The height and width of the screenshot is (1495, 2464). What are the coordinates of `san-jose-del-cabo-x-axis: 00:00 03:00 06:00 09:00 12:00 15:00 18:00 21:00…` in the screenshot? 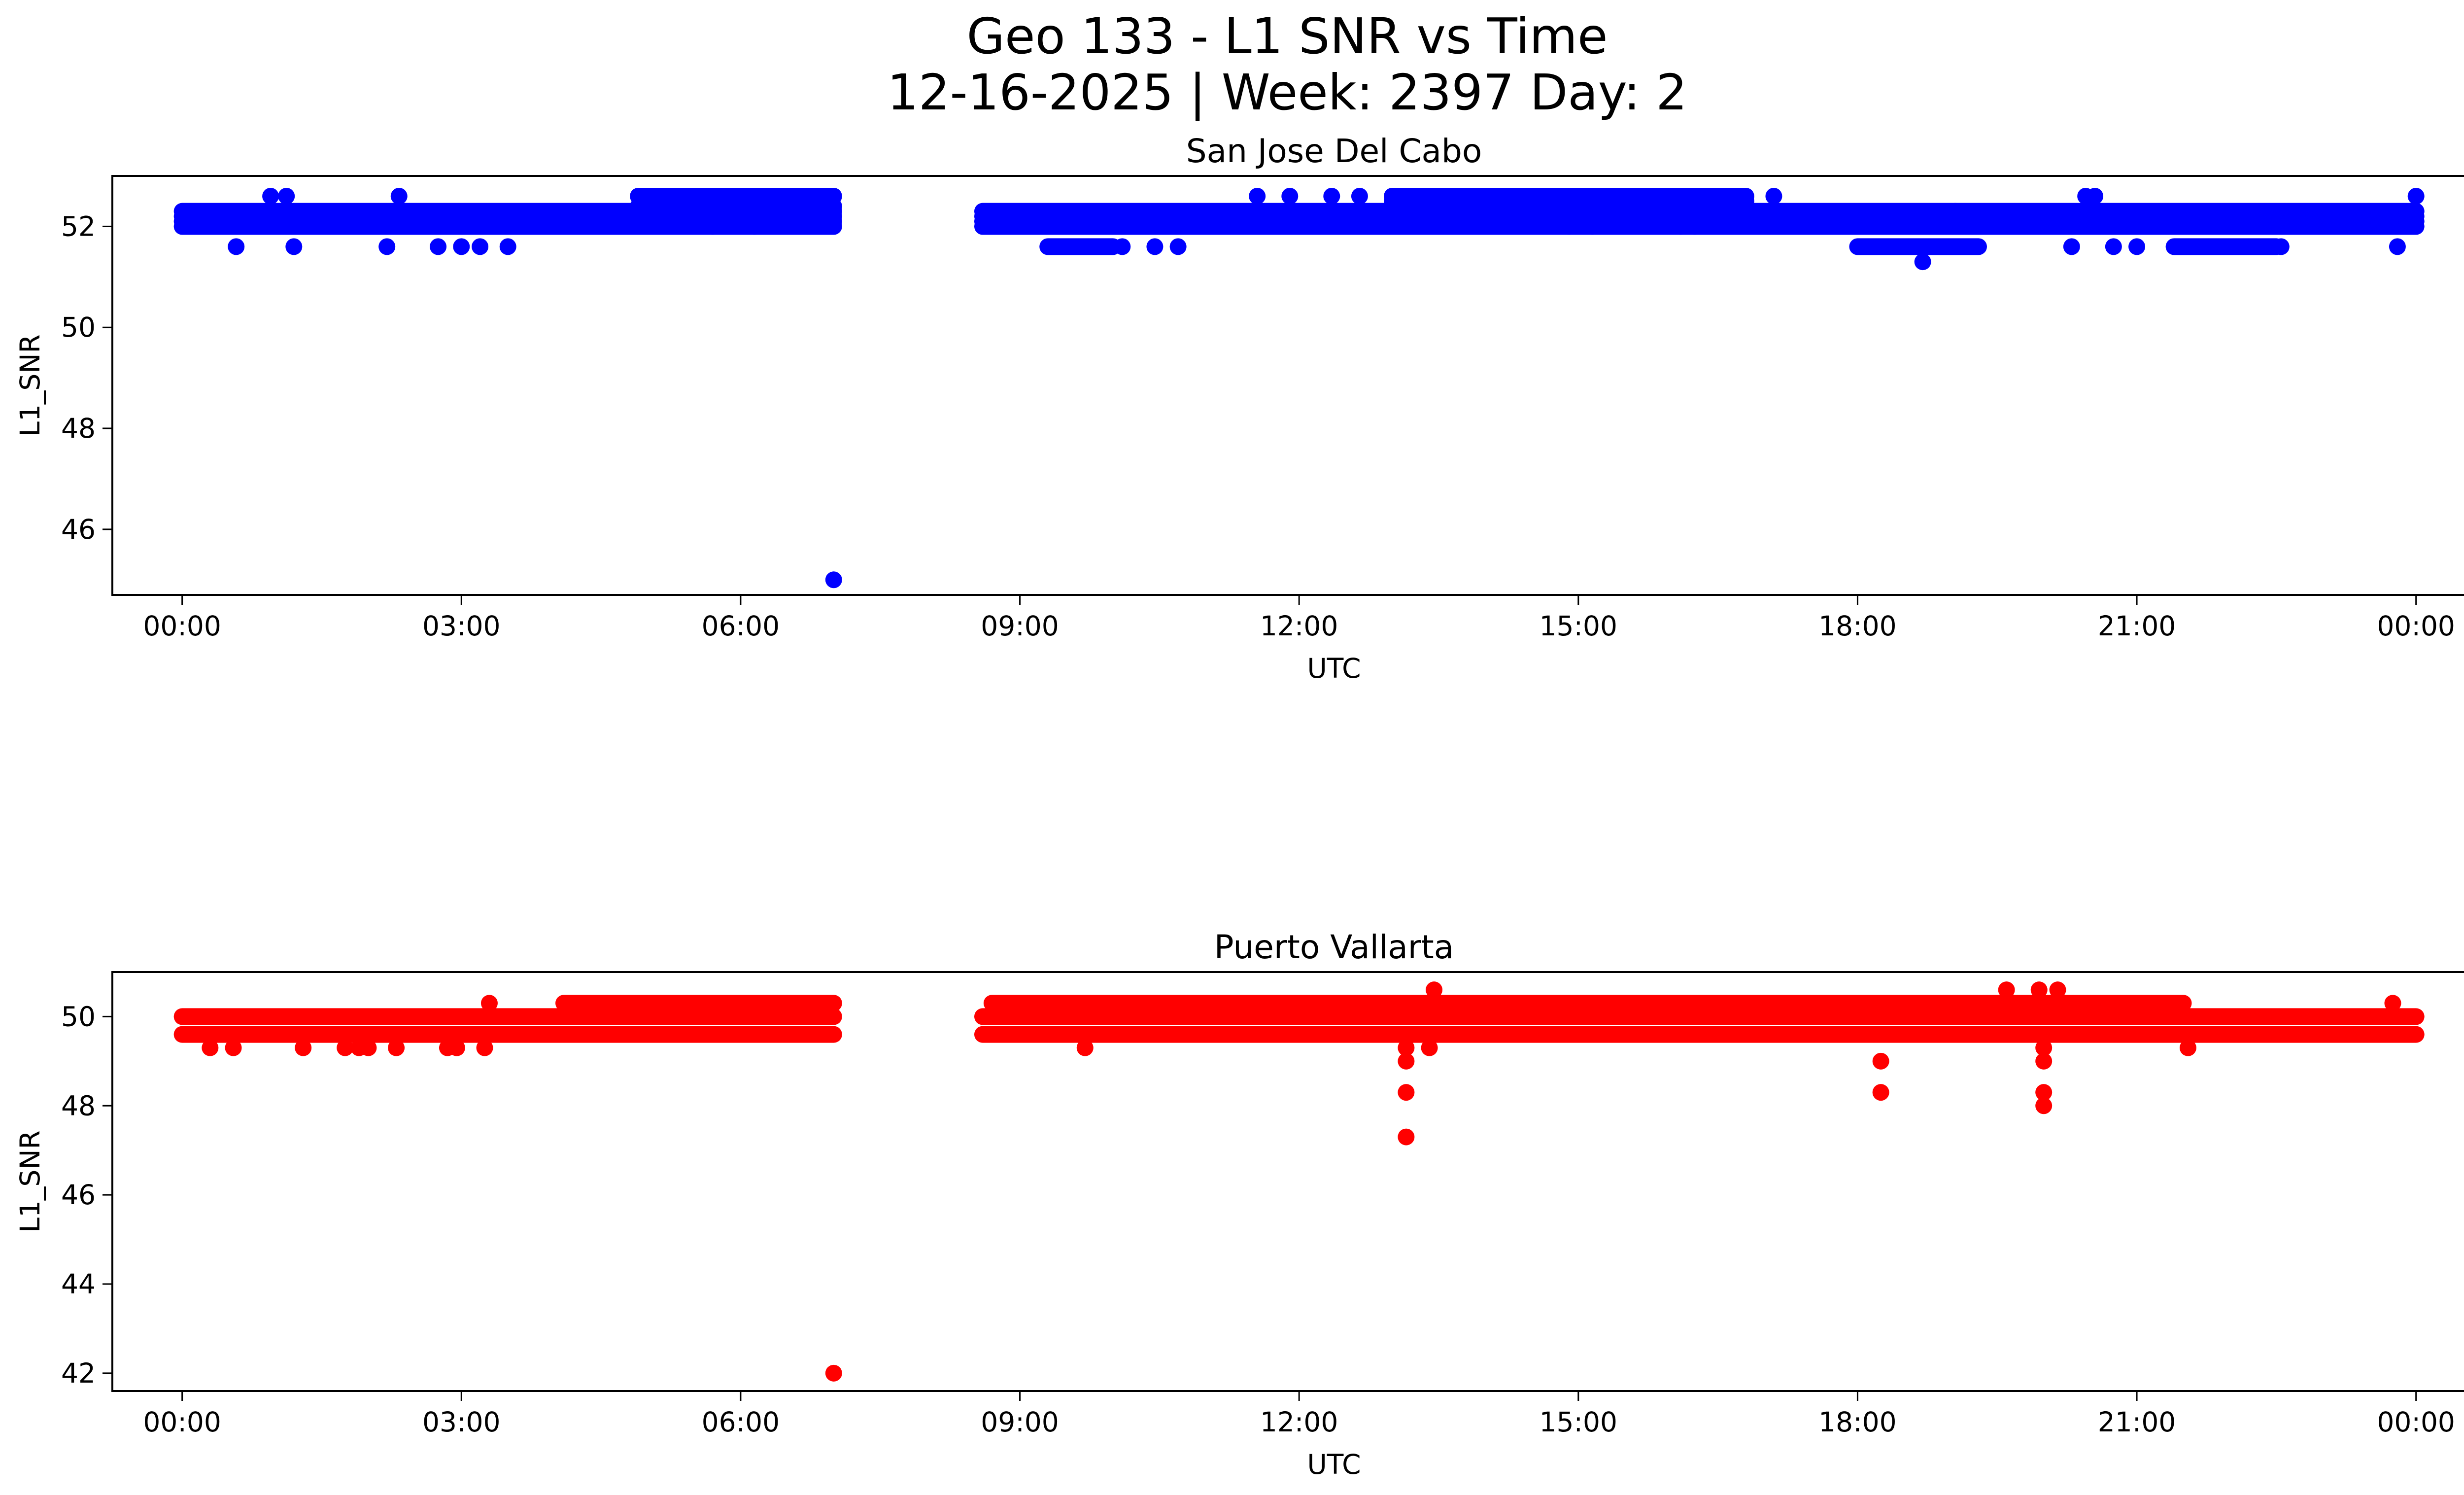 It's located at (1299, 618).